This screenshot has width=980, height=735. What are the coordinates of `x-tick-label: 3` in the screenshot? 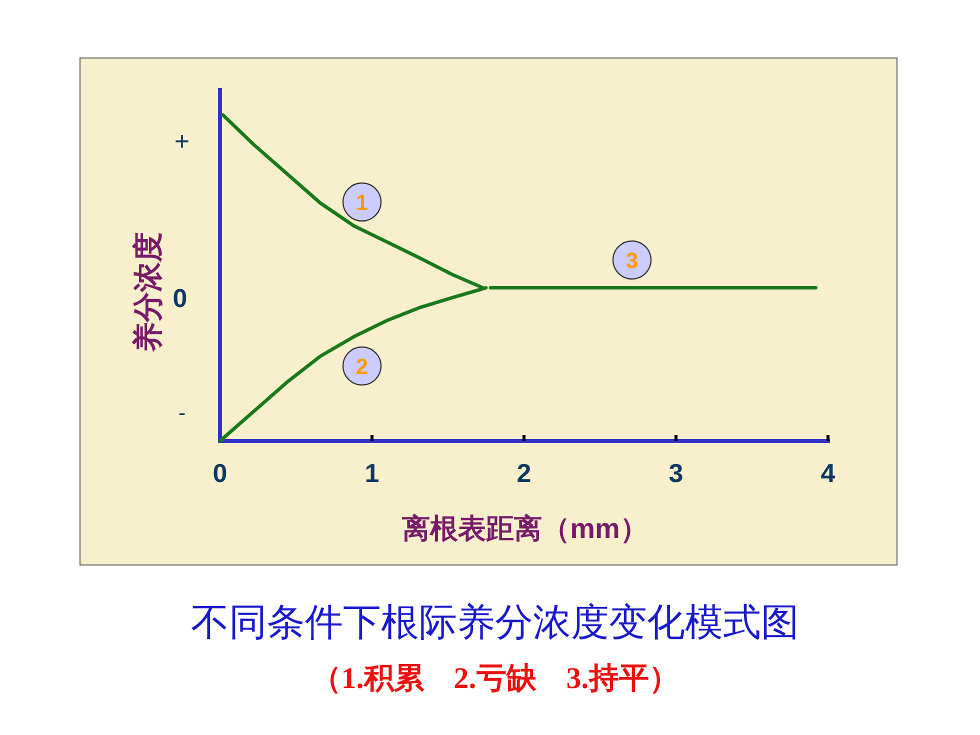 It's located at (676, 473).